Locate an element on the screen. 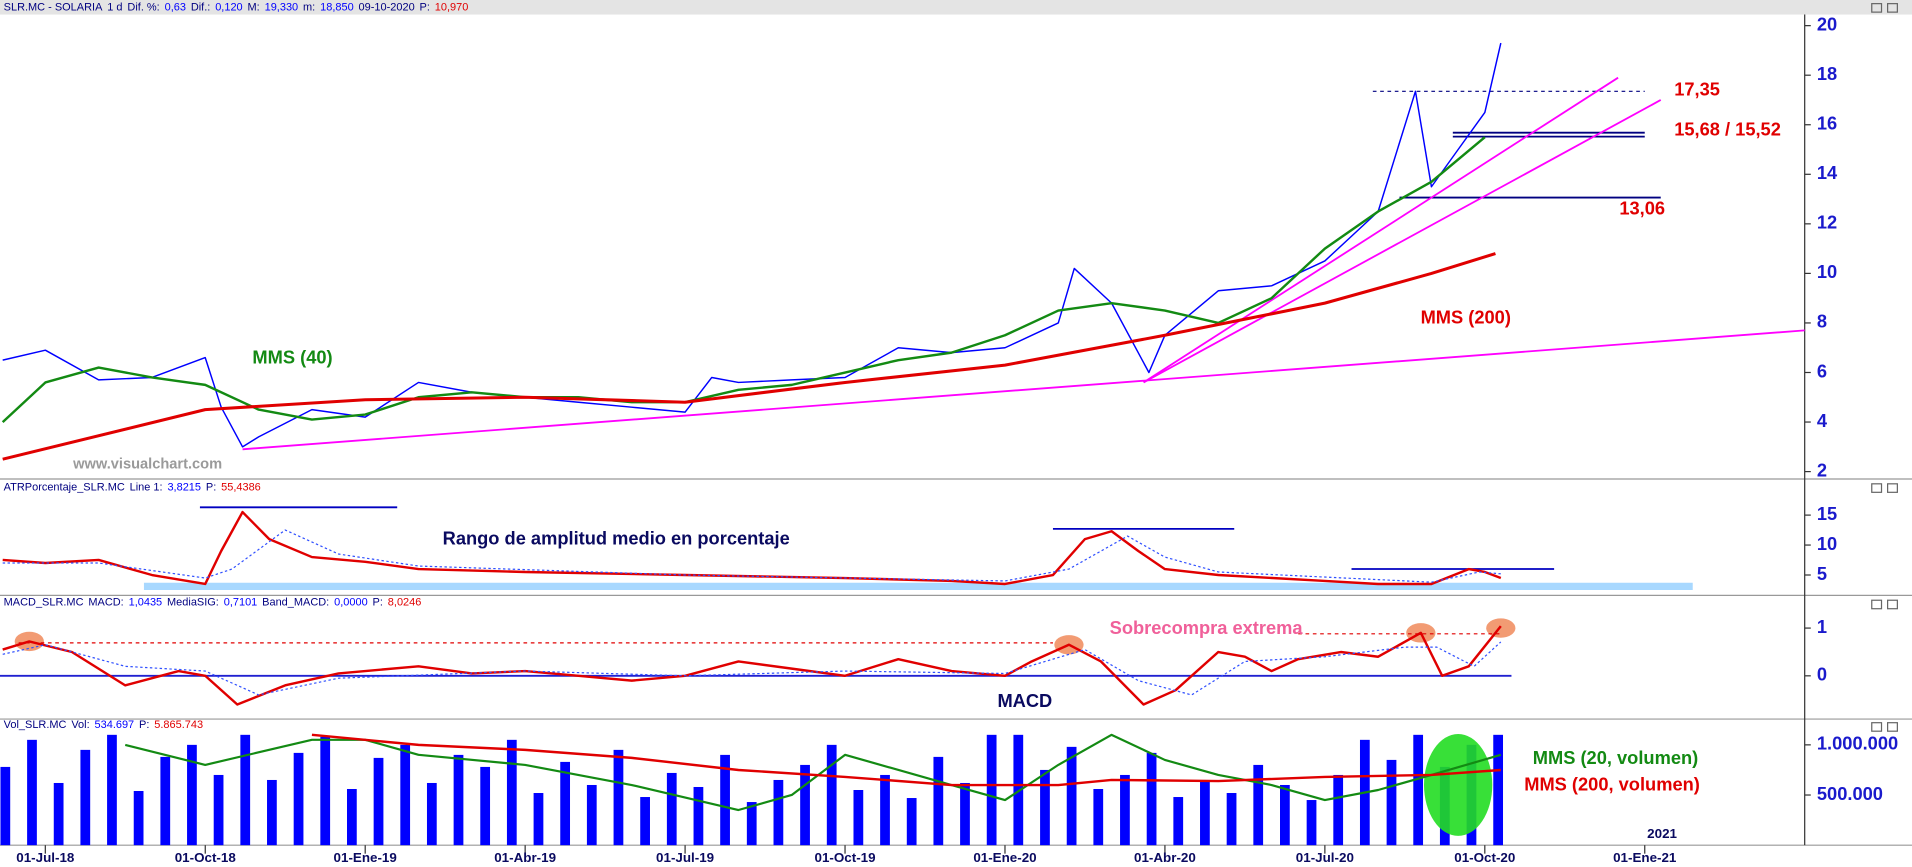 Image resolution: width=1912 pixels, height=867 pixels. x-tick-label: 01-Jul-20 is located at coordinates (1325, 857).